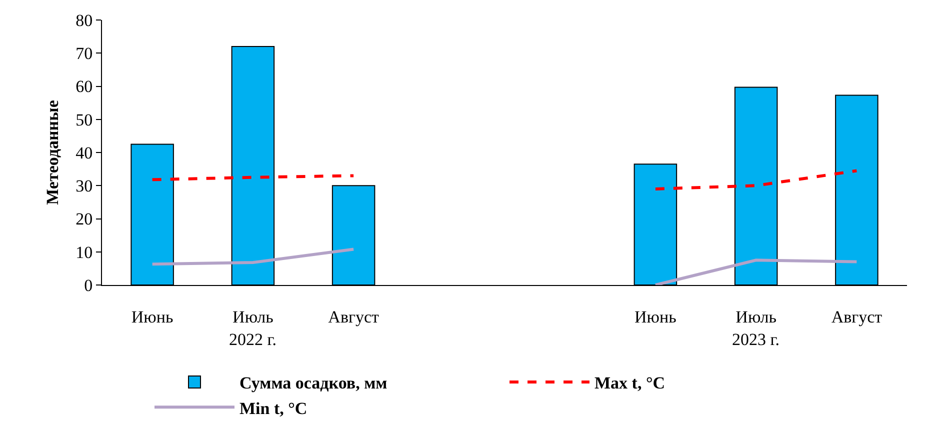  I want to click on legend-label: Сумма осадков, мм, so click(314, 383).